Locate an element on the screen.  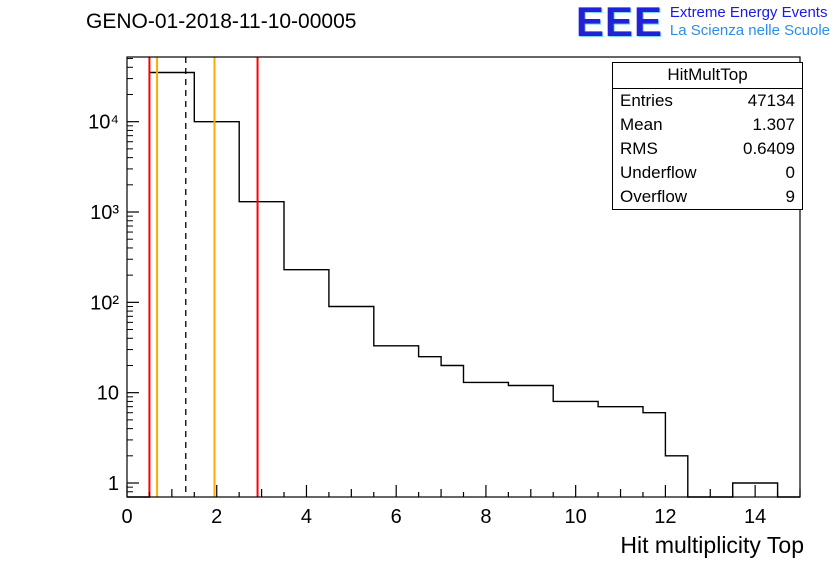
y-tick-label: 10² is located at coordinates (104, 303).